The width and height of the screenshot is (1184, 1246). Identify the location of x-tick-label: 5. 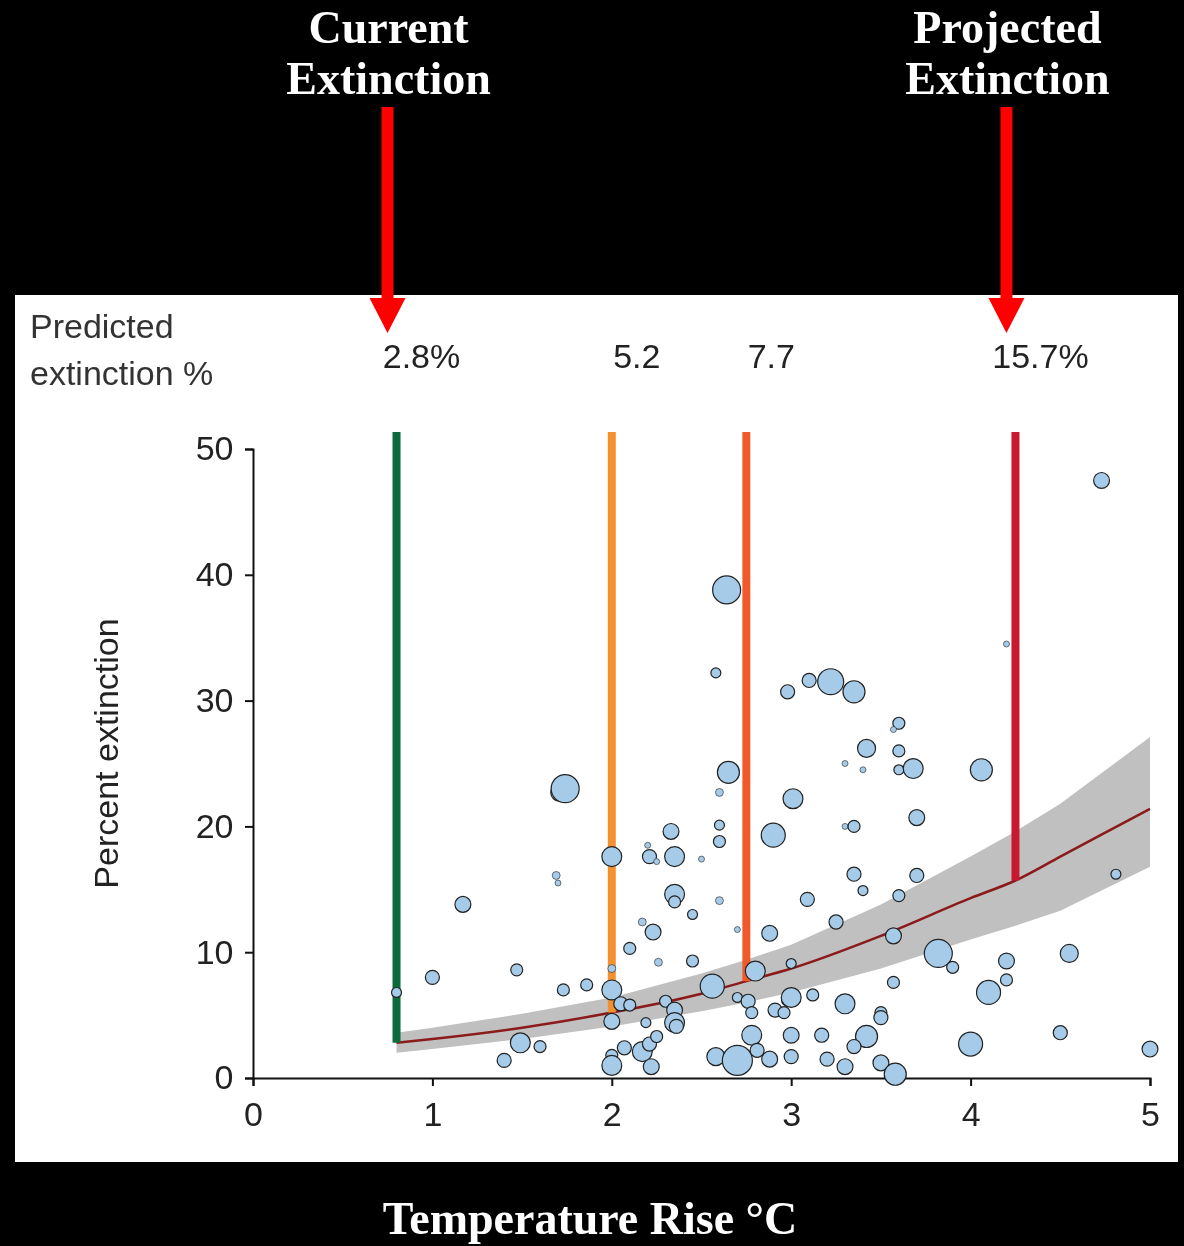
(1150, 1114).